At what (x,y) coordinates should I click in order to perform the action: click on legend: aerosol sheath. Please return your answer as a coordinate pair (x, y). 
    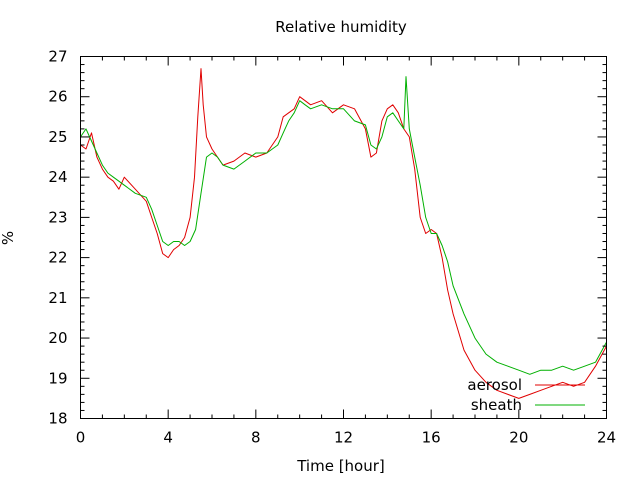
    Looking at the image, I should click on (526, 395).